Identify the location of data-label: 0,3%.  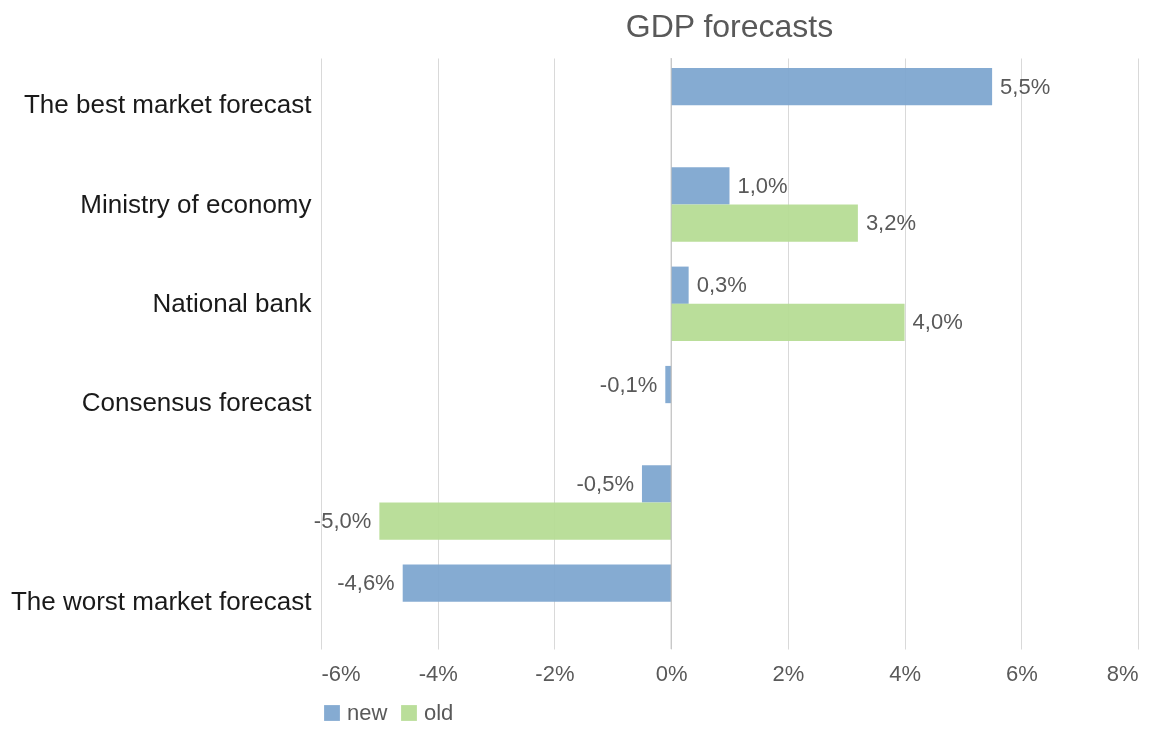
(721, 285).